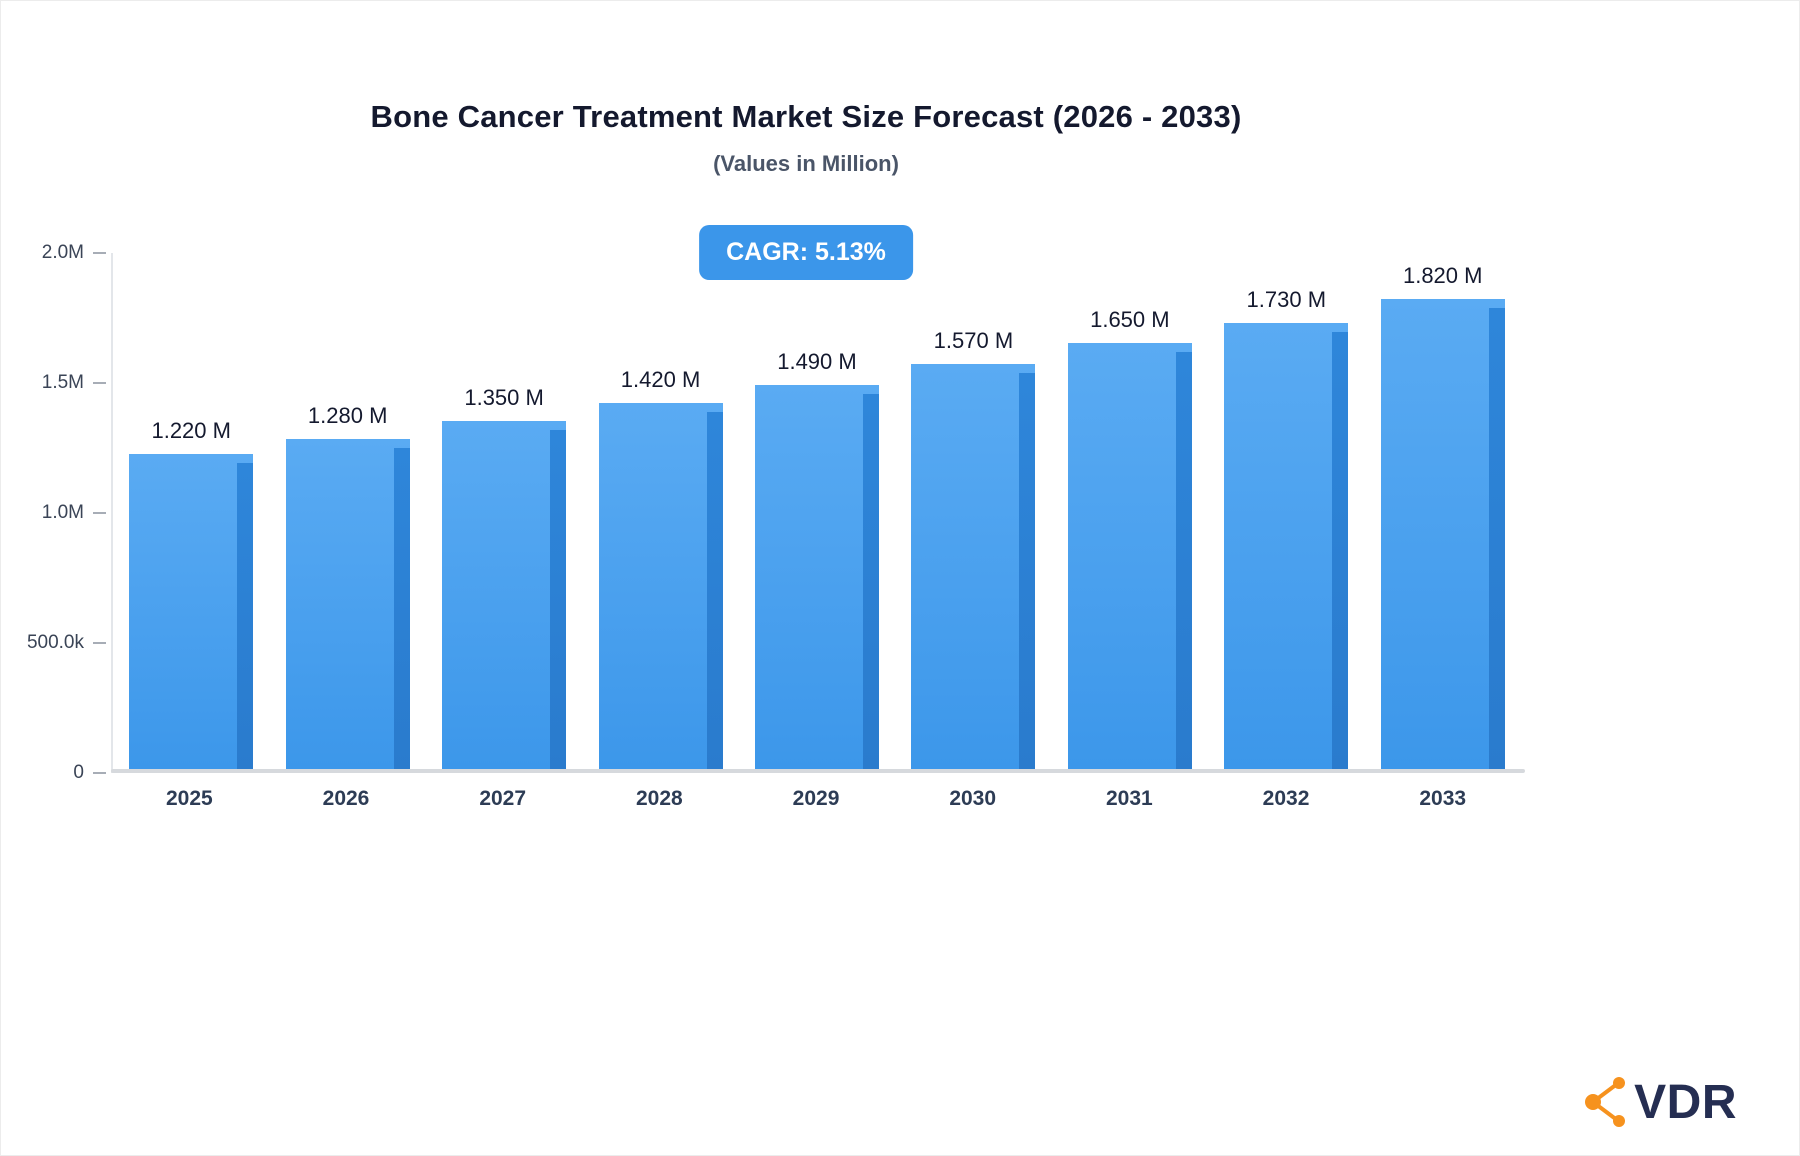 The height and width of the screenshot is (1156, 1800). What do you see at coordinates (62, 252) in the screenshot?
I see `y-axis-tick-label: 2.0M` at bounding box center [62, 252].